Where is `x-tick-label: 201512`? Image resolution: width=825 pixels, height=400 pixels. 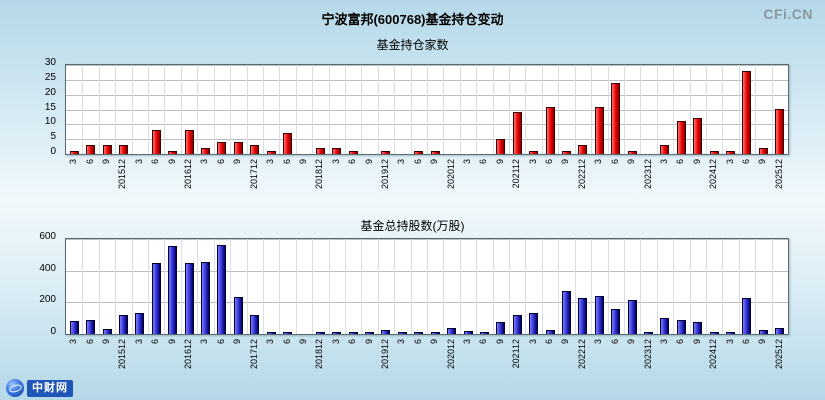
x-tick-label: 201512 is located at coordinates (122, 174).